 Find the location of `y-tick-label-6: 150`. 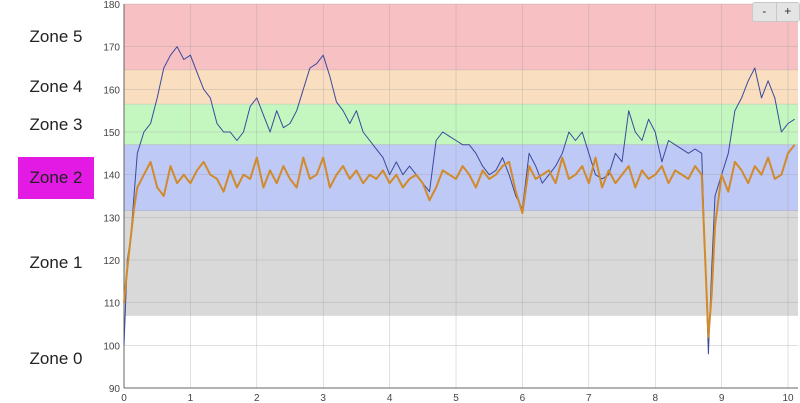

y-tick-label-6: 150 is located at coordinates (111, 133).